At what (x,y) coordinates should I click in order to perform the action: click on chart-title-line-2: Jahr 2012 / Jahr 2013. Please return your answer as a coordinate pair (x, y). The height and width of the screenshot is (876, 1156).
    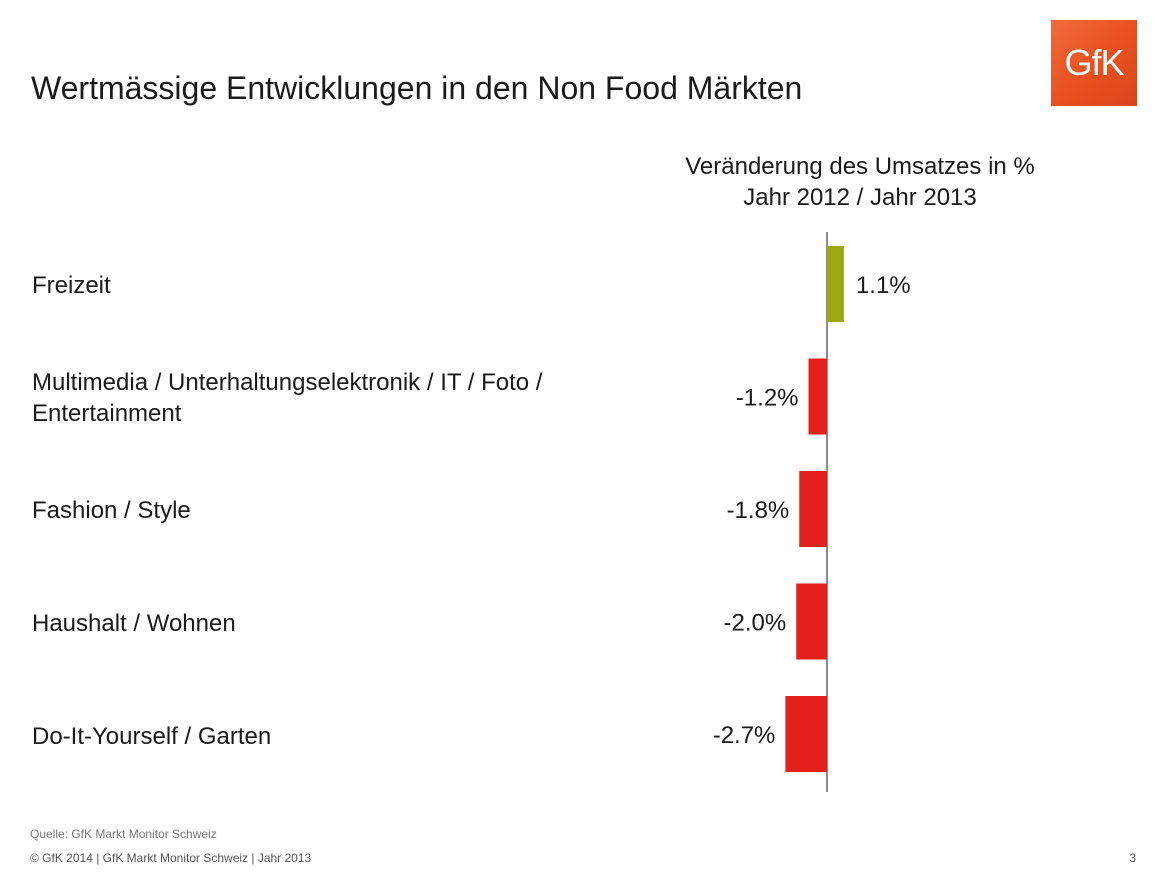
    Looking at the image, I should click on (860, 197).